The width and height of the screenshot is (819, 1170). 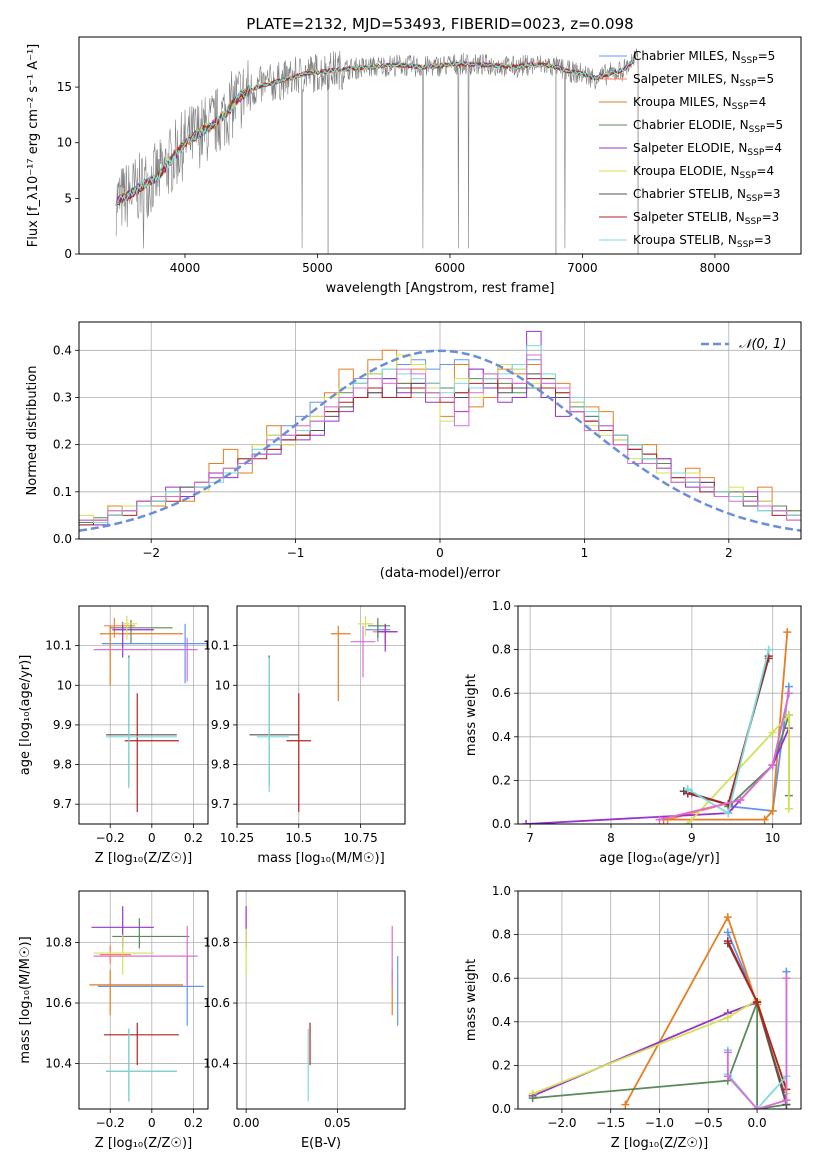 What do you see at coordinates (64, 87) in the screenshot?
I see `y-tick-label: 15` at bounding box center [64, 87].